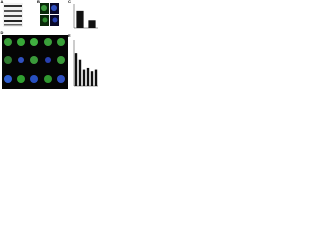 The width and height of the screenshot is (320, 240). What do you see at coordinates (69, 2) in the screenshot?
I see `panel-label: C` at bounding box center [69, 2].